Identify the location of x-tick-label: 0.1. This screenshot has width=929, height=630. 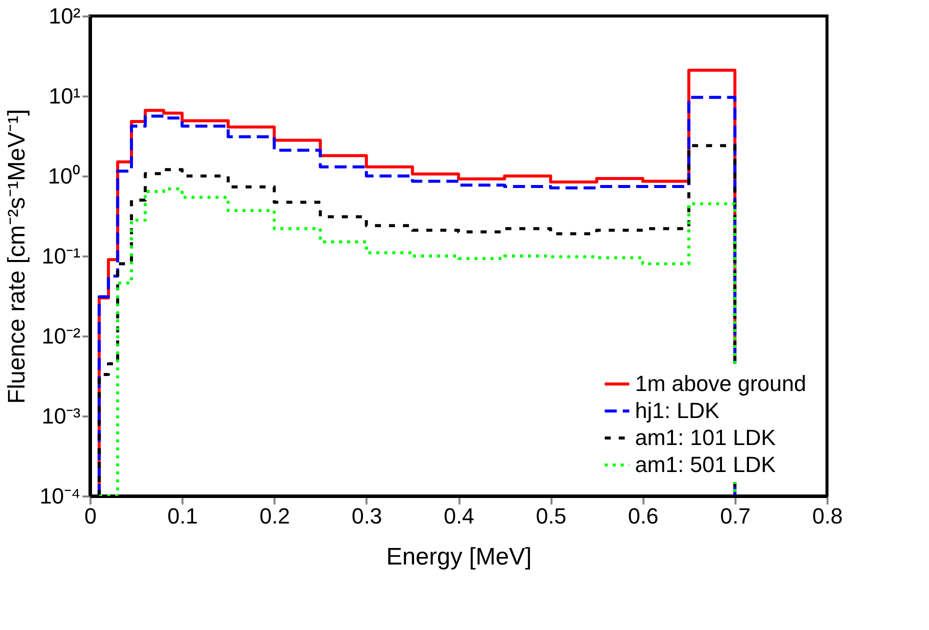
(182, 516).